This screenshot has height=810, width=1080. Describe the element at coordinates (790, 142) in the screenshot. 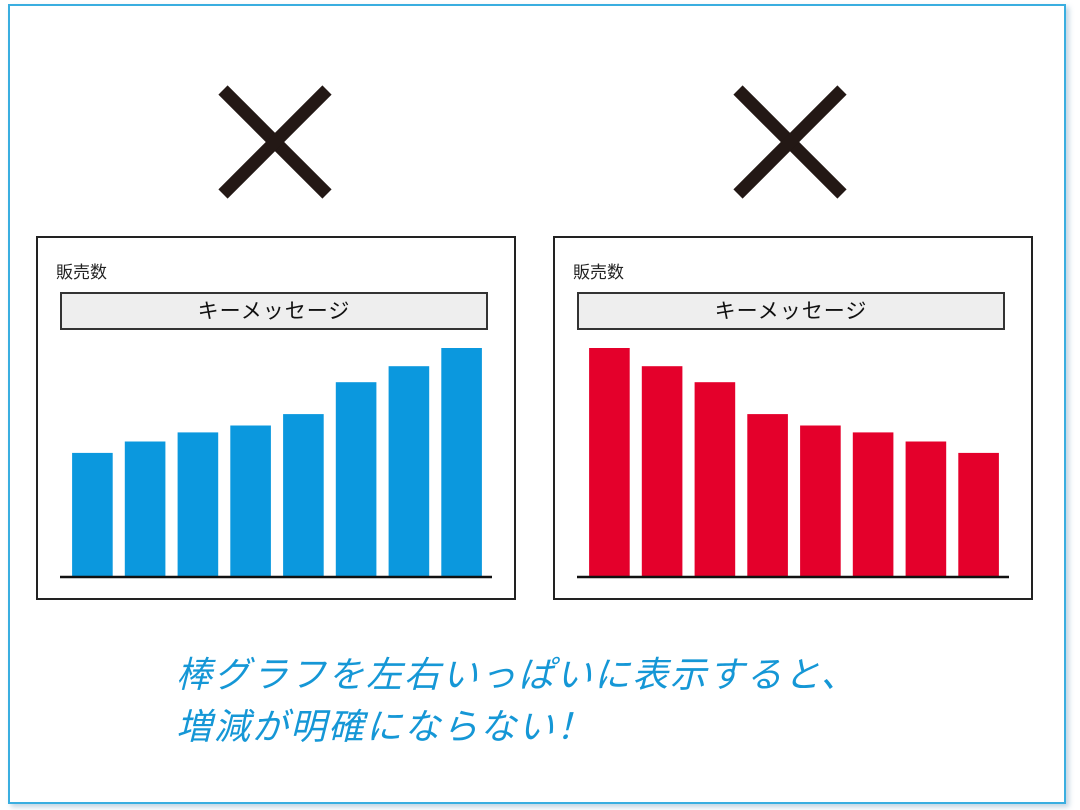

I see `cross-mark-icon-right` at that location.